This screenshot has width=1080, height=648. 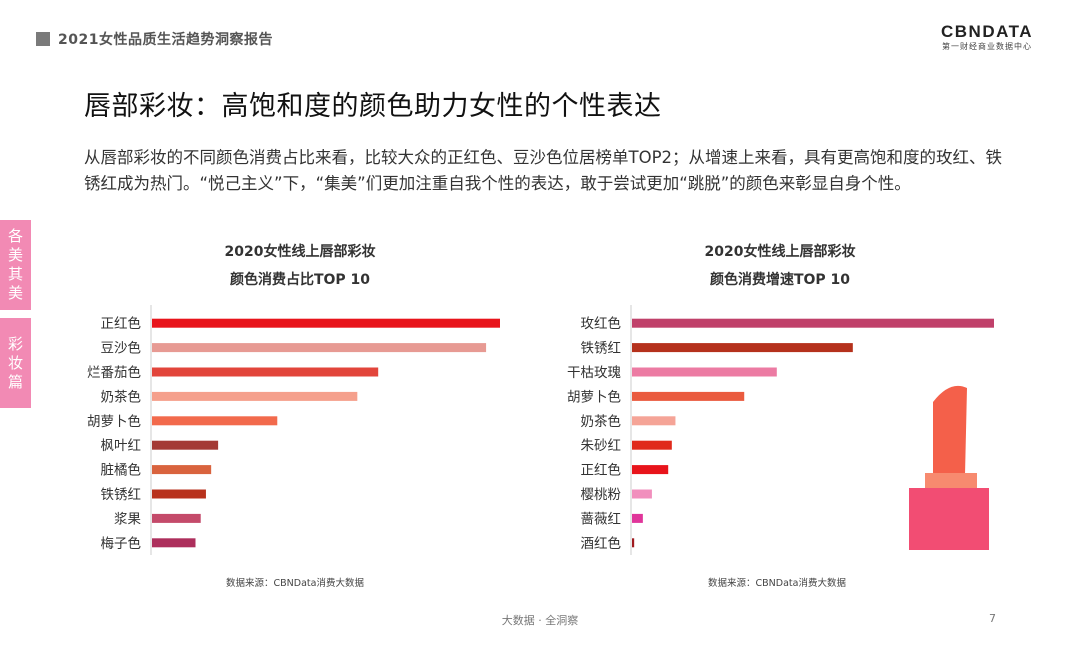 I want to click on report-header: 2021女性品质生活趋势洞察报告, so click(x=154, y=39).